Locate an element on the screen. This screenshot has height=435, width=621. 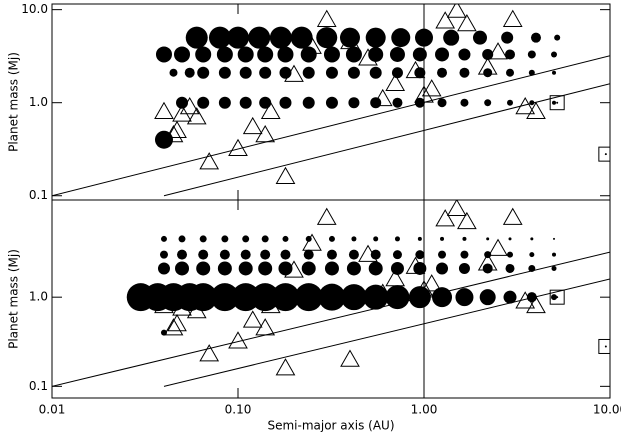
x-tick-label: 10.00 is located at coordinates (607, 410).